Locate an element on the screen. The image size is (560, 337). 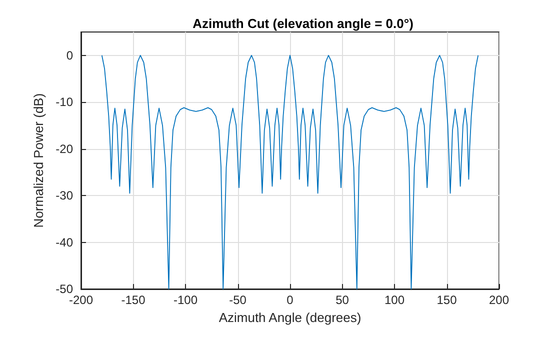
y-tick-label: -40 is located at coordinates (65, 242).